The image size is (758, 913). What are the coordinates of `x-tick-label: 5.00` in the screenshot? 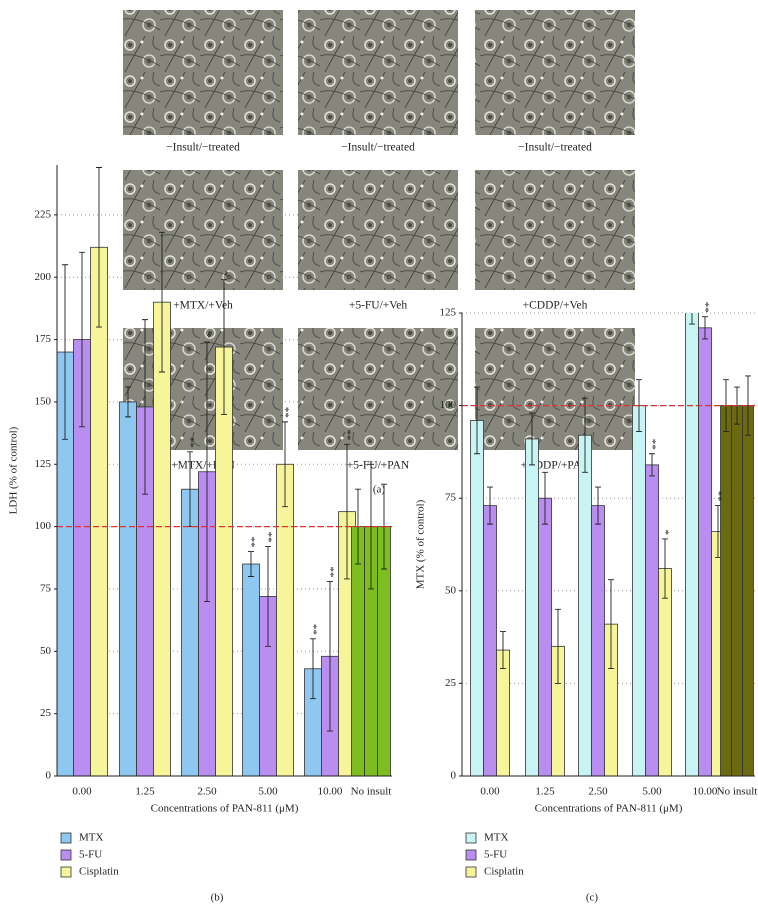 It's located at (652, 792).